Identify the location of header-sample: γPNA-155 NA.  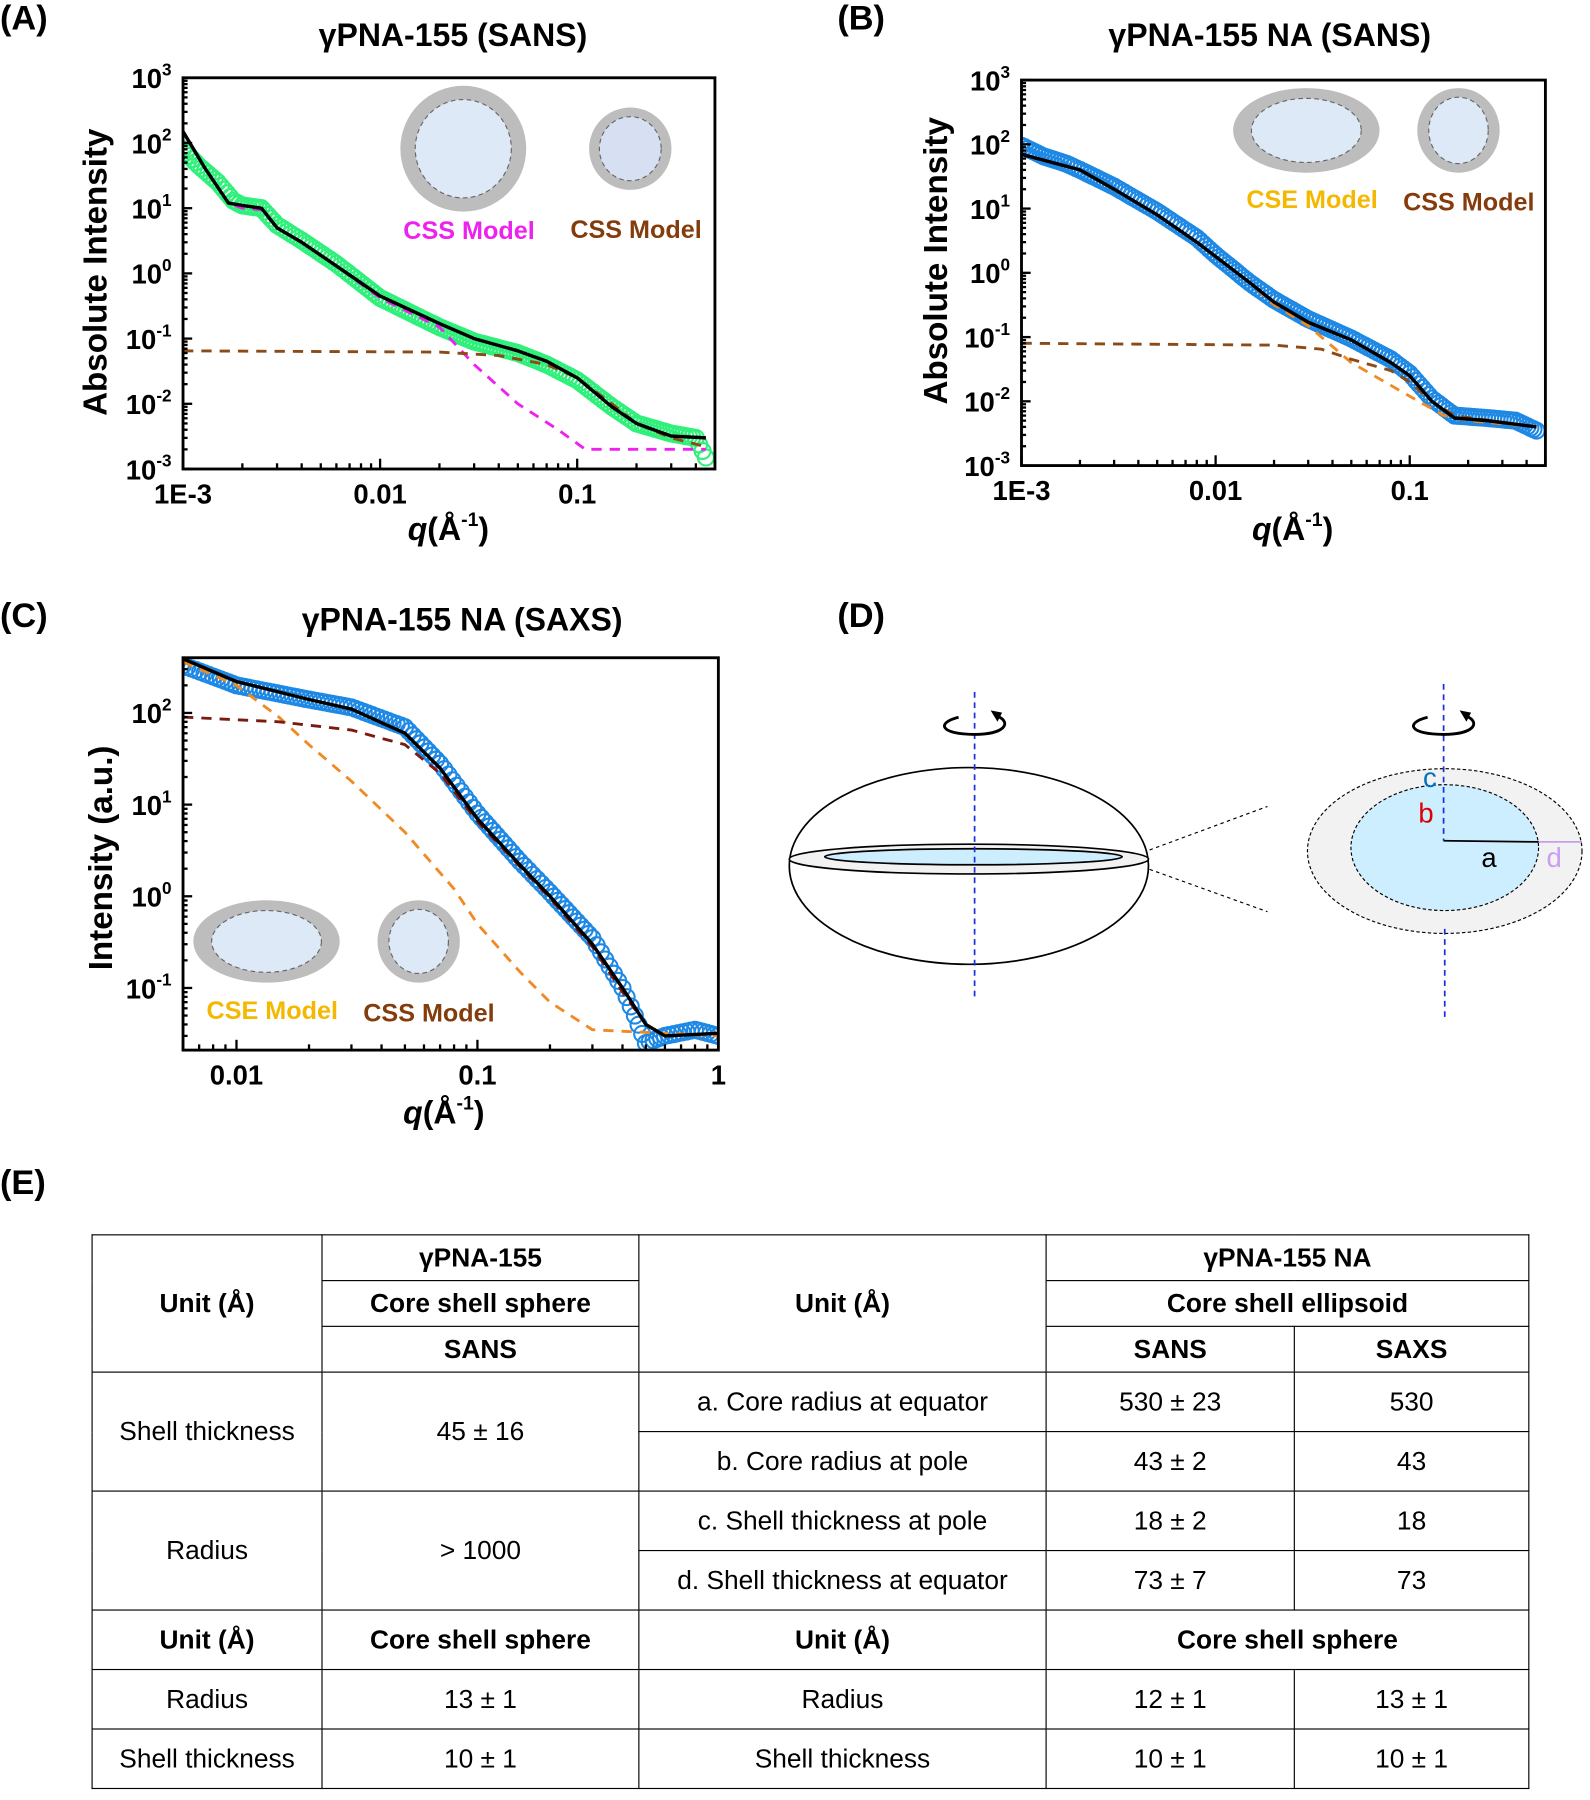
(1287, 1258).